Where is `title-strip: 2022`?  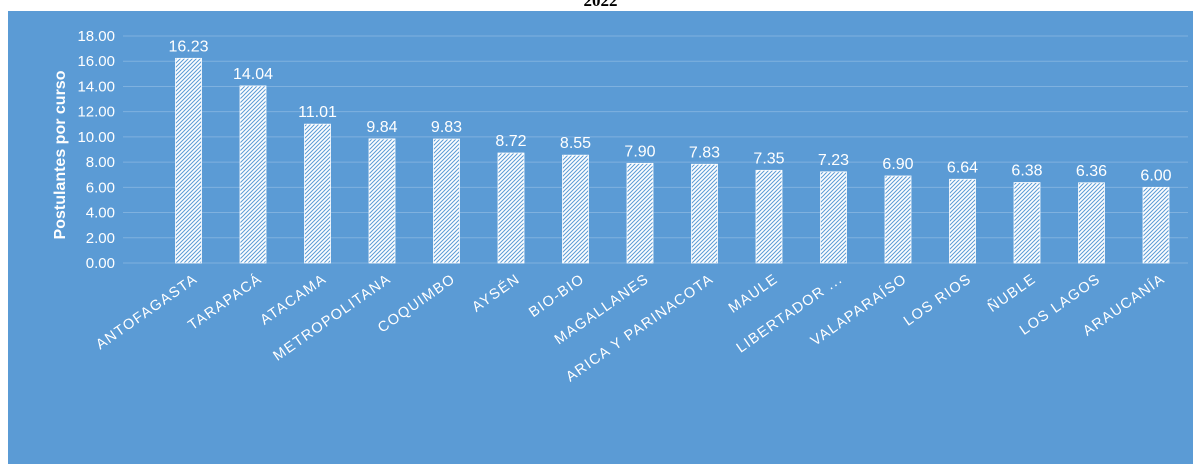
title-strip: 2022 is located at coordinates (600, 5).